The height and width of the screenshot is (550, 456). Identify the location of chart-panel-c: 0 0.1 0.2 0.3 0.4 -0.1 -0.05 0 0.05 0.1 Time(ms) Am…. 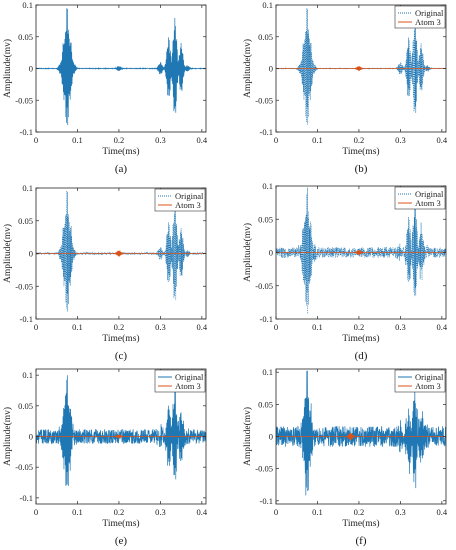
(105, 272).